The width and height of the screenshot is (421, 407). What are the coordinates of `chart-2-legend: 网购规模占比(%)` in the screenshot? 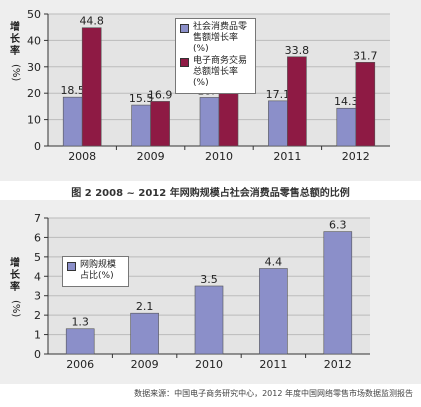 It's located at (95, 271).